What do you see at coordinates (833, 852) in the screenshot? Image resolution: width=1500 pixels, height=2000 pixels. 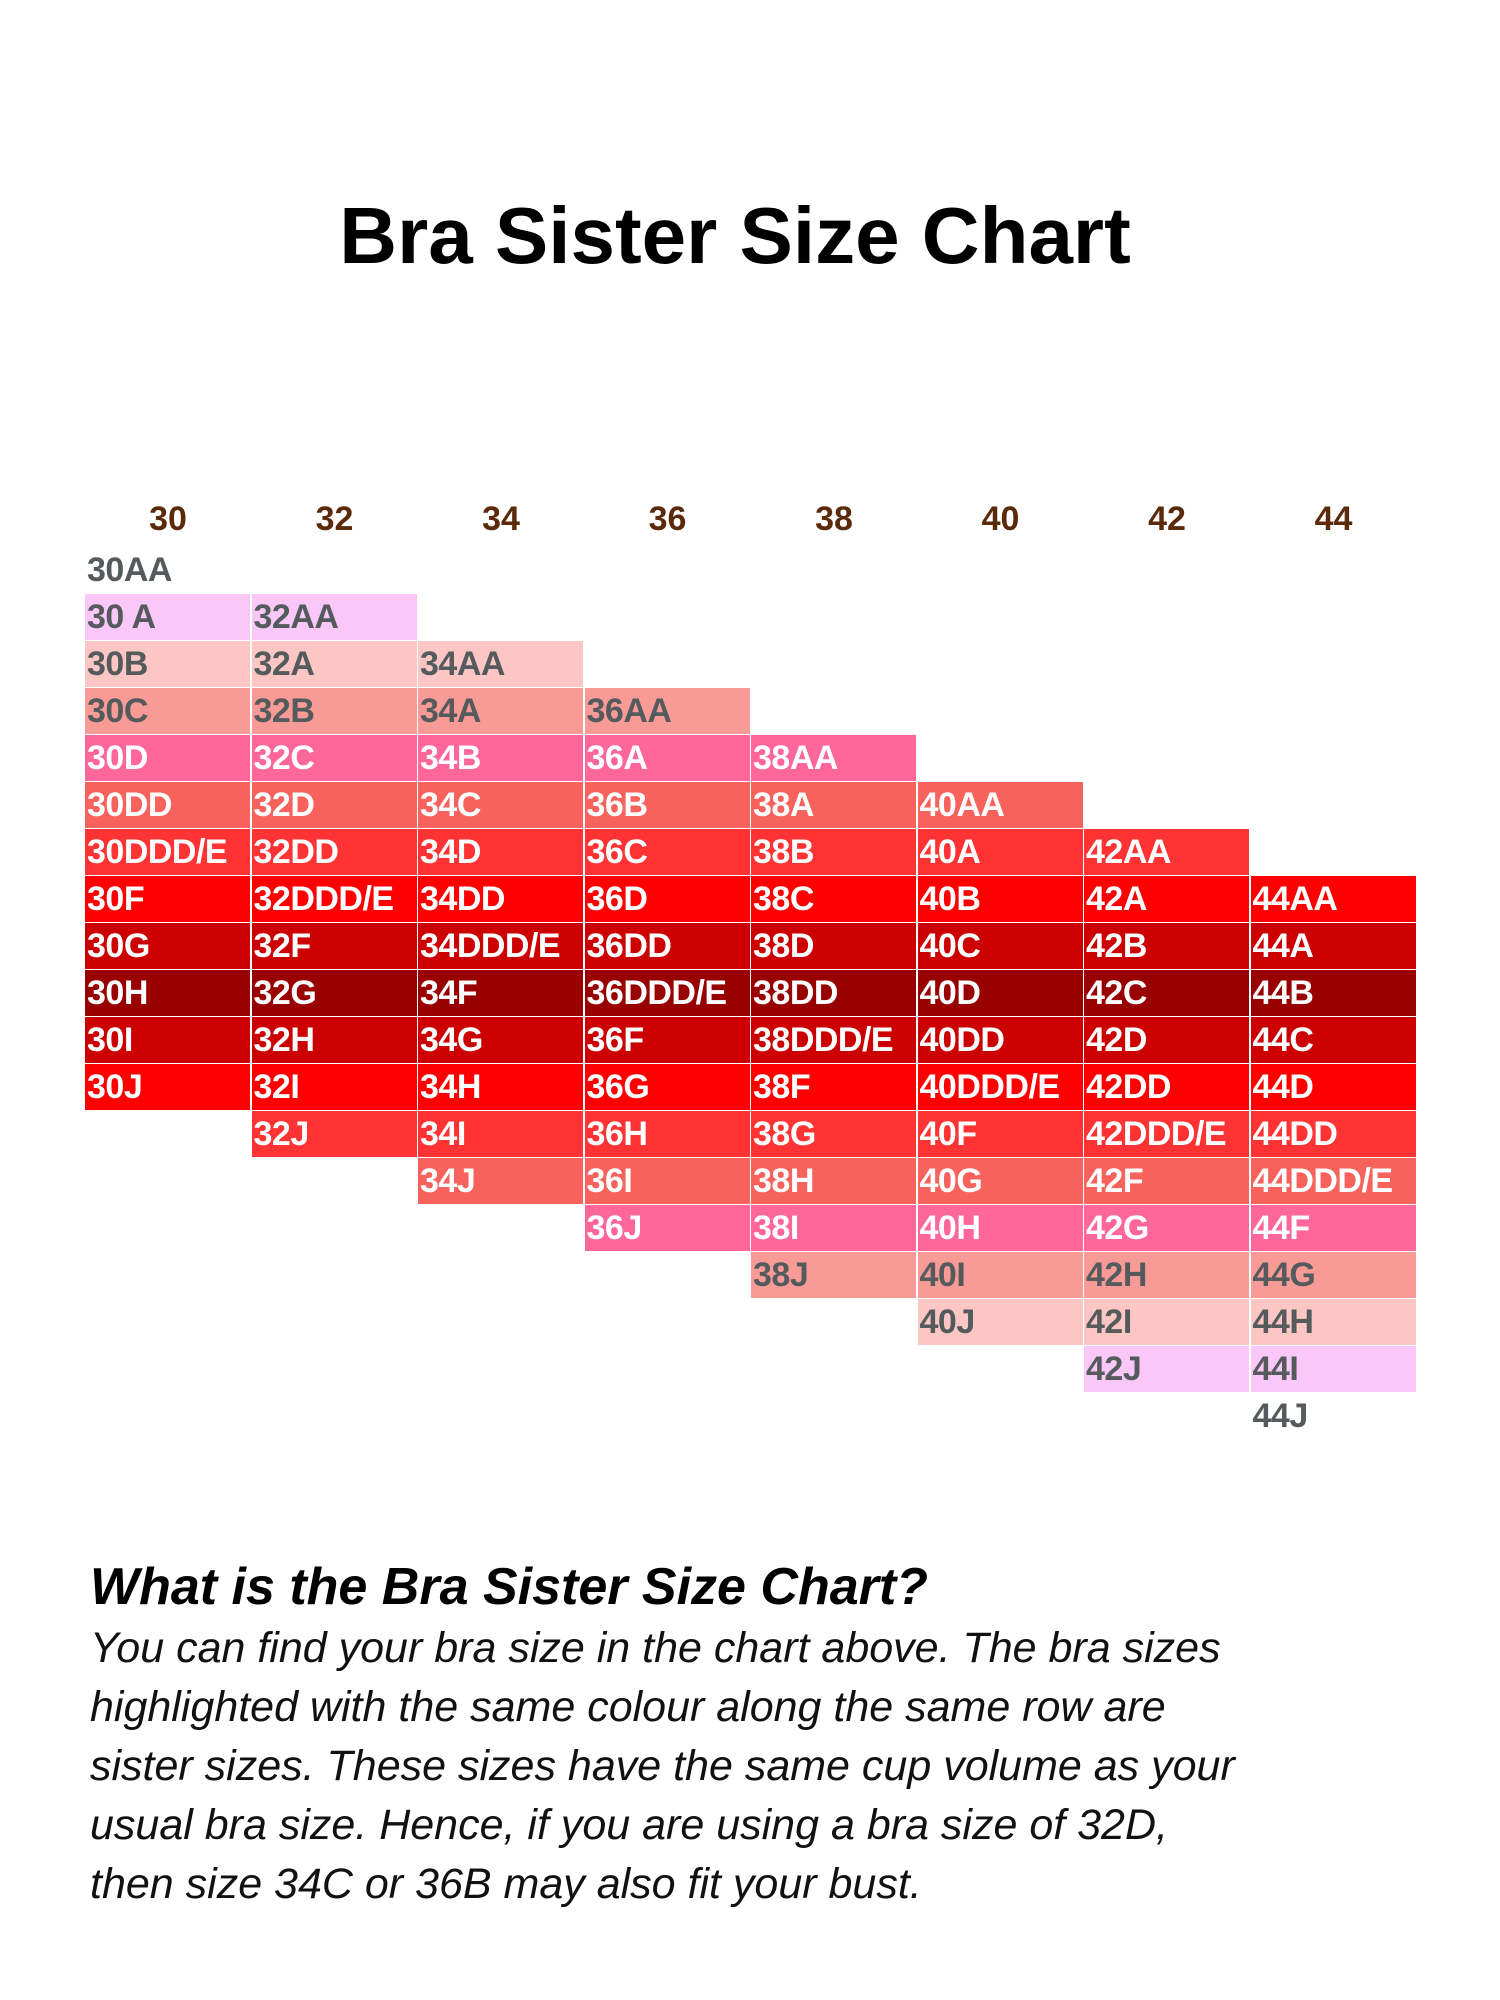 I see `size-cell: 38B` at bounding box center [833, 852].